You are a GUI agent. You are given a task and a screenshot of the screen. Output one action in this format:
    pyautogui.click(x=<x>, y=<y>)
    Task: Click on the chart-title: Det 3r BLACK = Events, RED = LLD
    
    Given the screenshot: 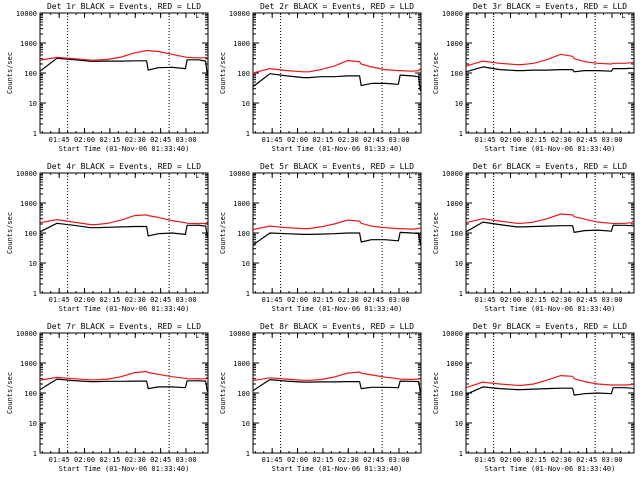 What is the action you would take?
    pyautogui.click(x=550, y=6)
    